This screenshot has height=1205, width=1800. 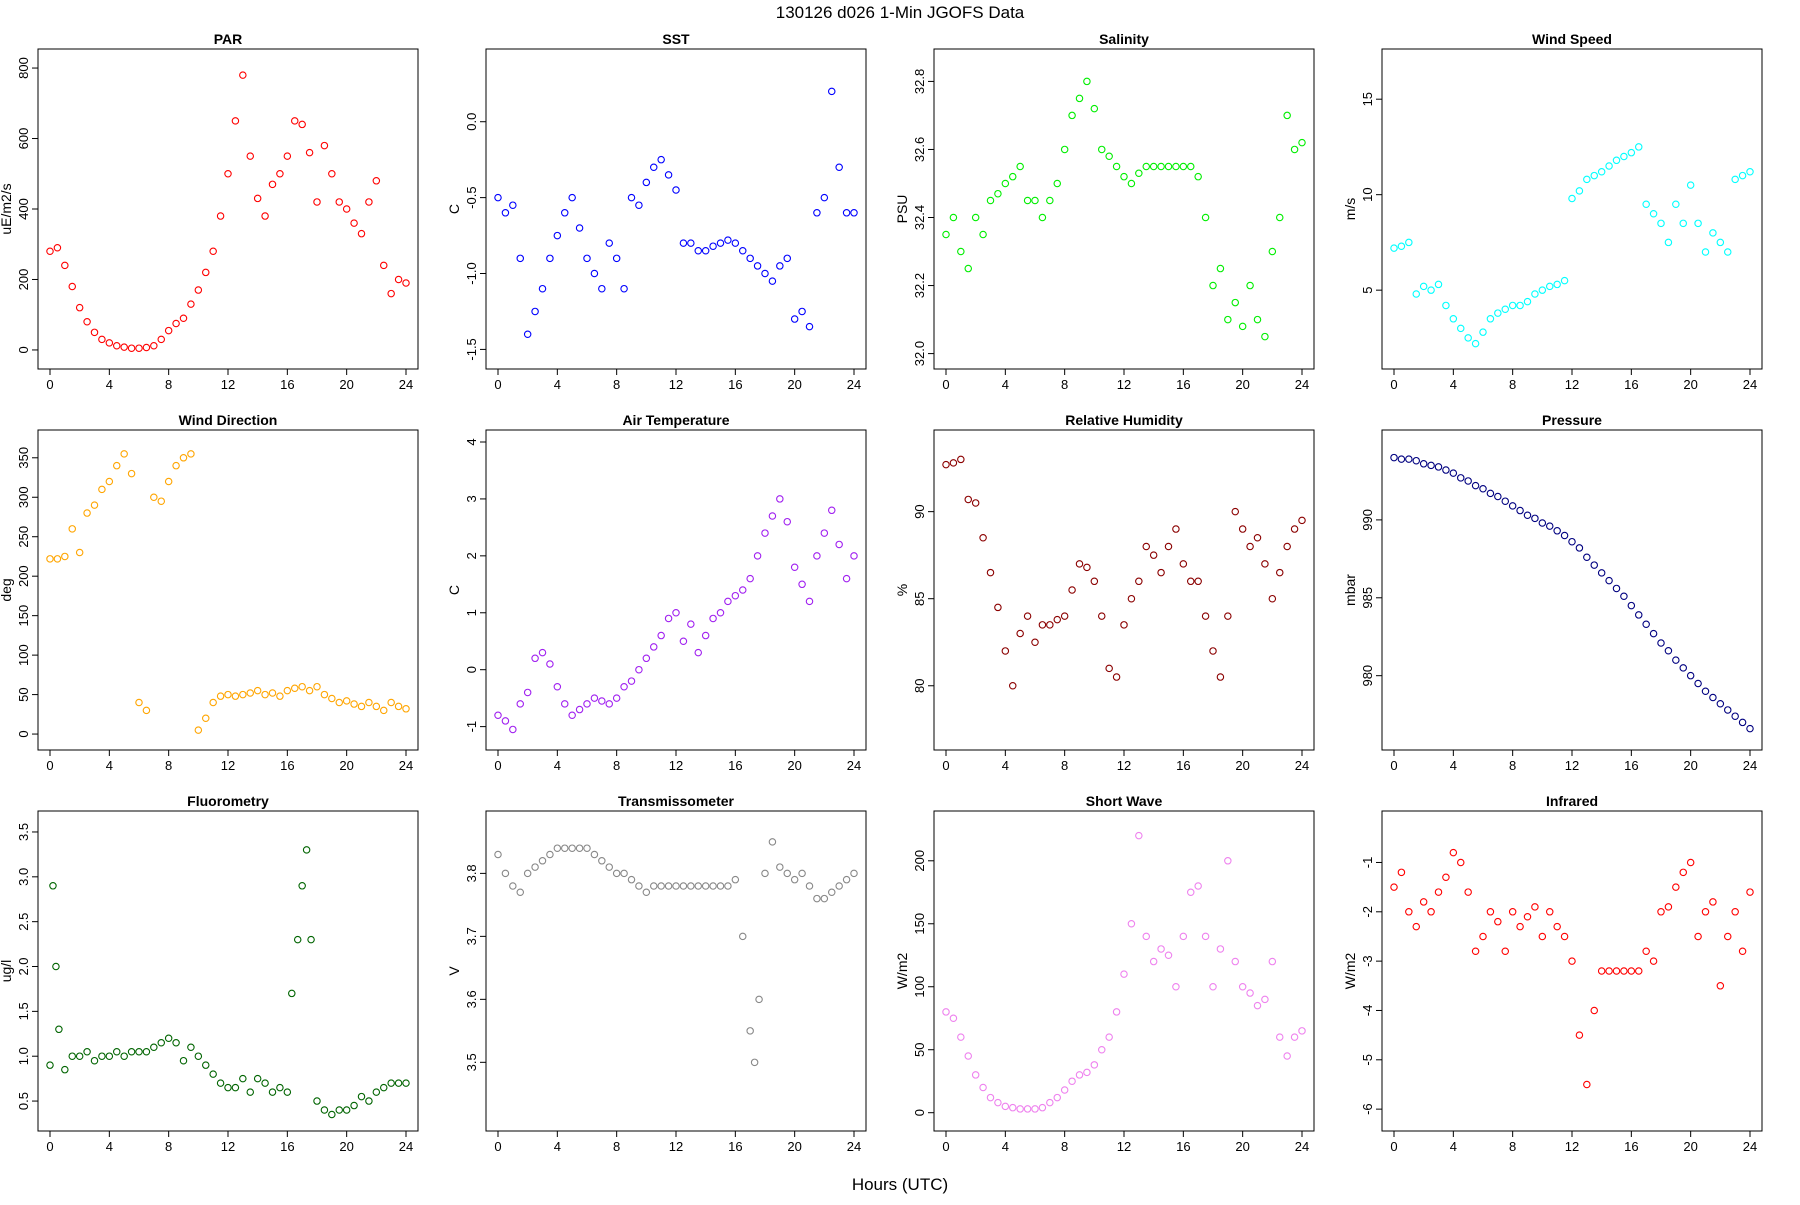 What do you see at coordinates (1572, 590) in the screenshot?
I see `plot-frame-pressure` at bounding box center [1572, 590].